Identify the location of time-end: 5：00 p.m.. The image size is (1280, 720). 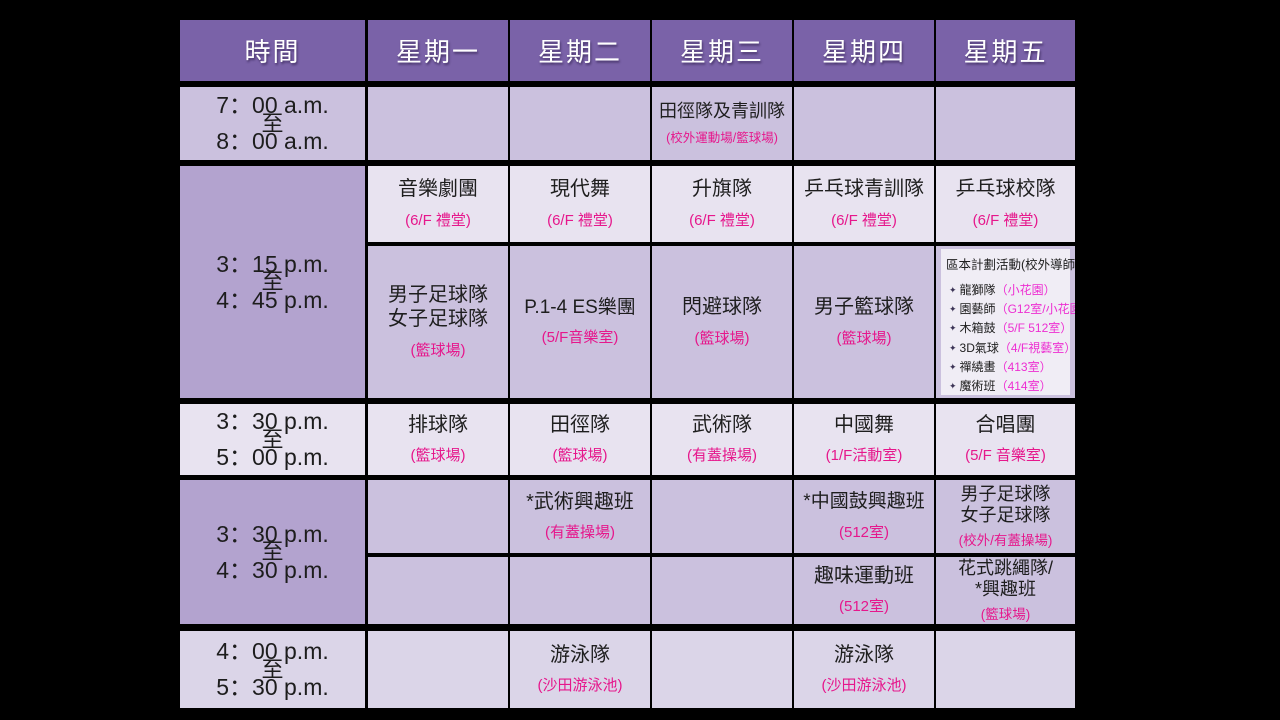
(272, 457).